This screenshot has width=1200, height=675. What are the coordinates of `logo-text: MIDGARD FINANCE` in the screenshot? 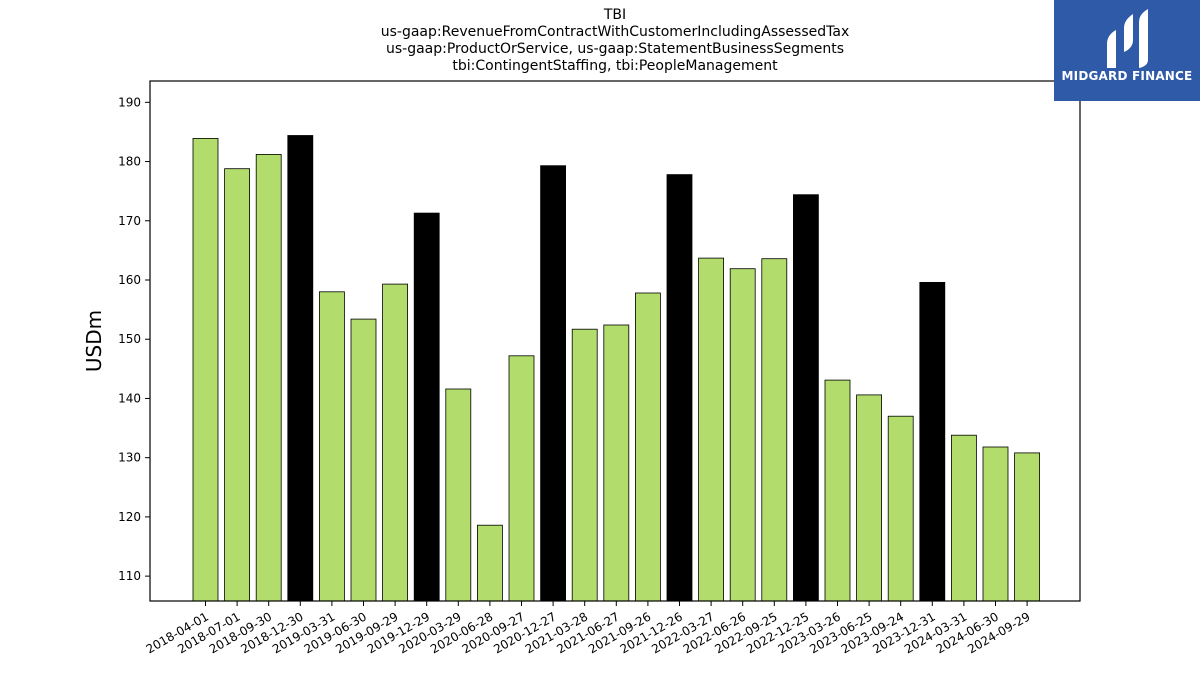 It's located at (1127, 76).